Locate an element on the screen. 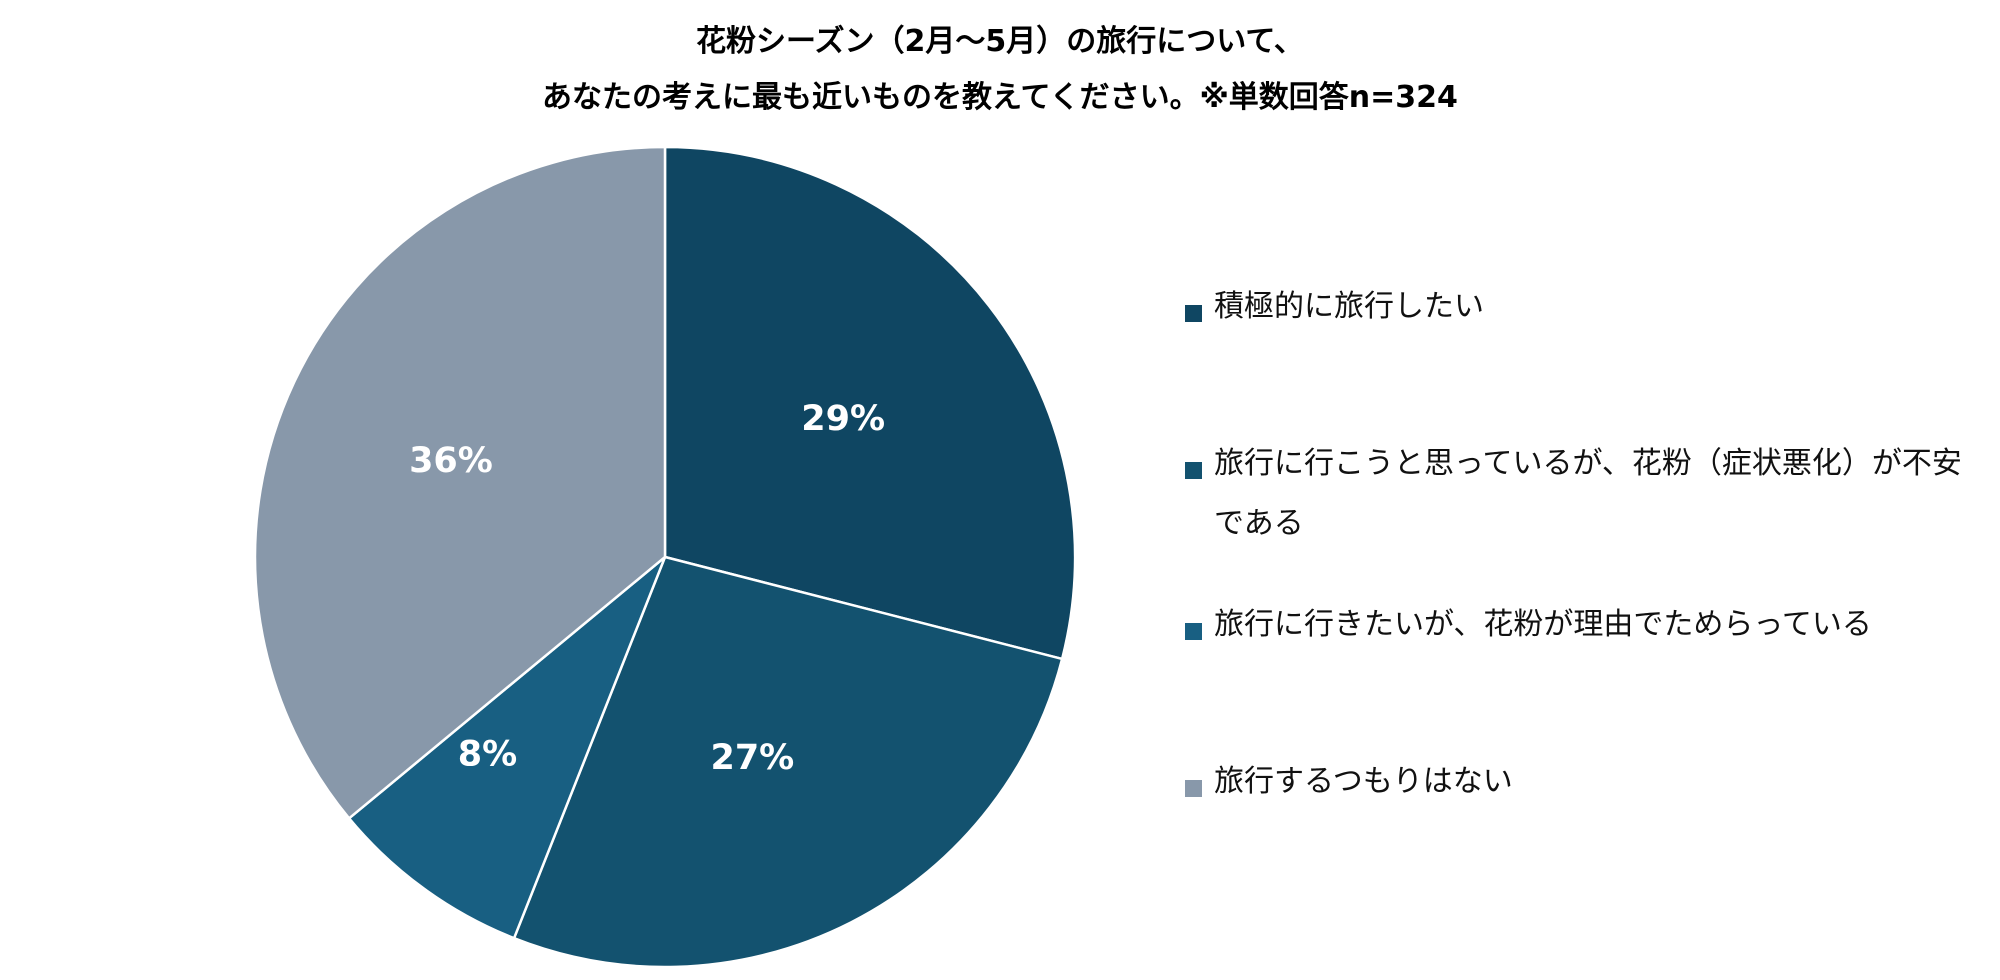 The image size is (2000, 980). legend-item-worried-pollen: 旅行に行こうと思っているが、花粉（症状悪化）が不安である is located at coordinates (1580, 500).